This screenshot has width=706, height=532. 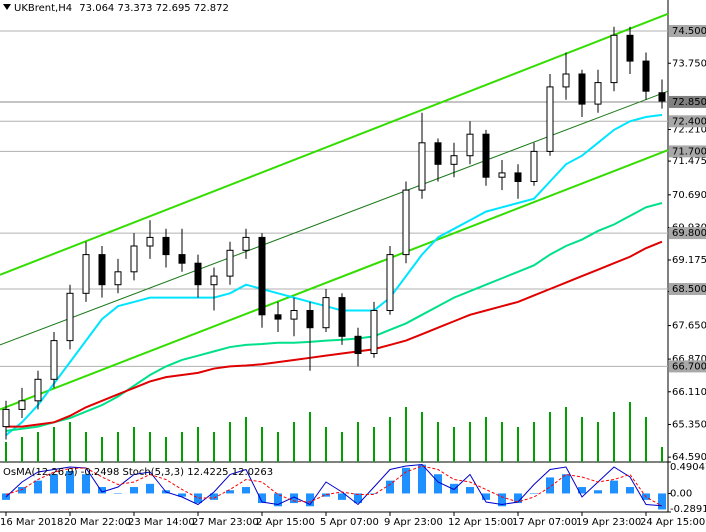 I want to click on header-bg, so click(x=98, y=7).